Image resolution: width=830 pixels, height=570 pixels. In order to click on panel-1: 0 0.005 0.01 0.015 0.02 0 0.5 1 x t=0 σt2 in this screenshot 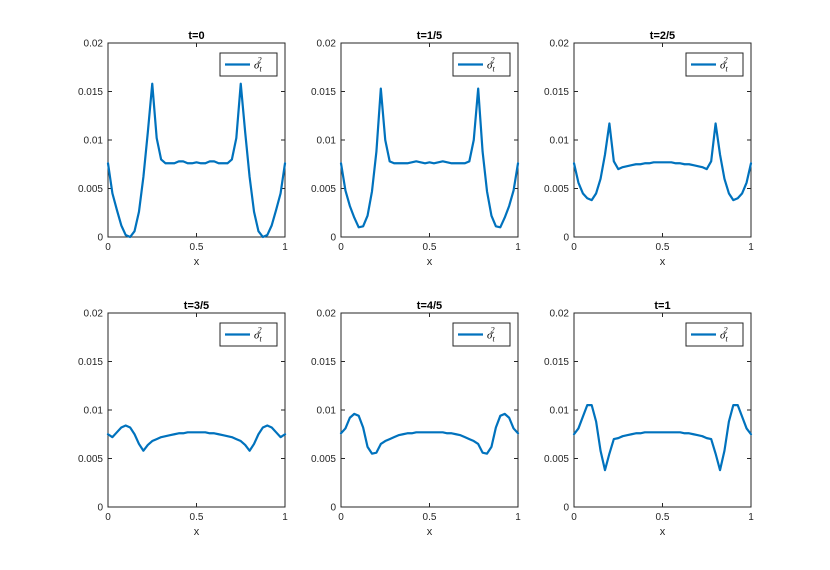, I will do `click(183, 149)`.